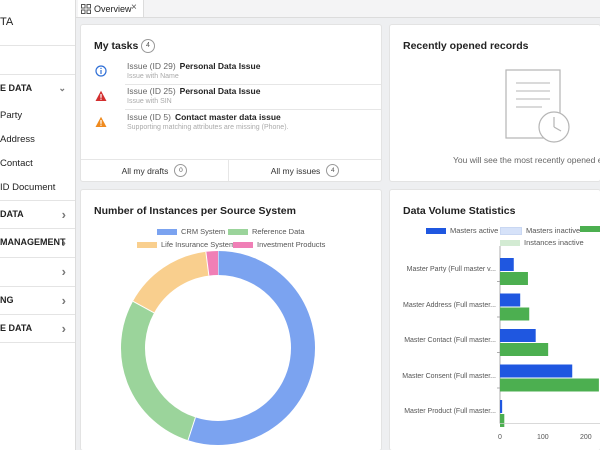 The height and width of the screenshot is (450, 600). What do you see at coordinates (62, 87) in the screenshot?
I see `chevron-down-icon: ⌄` at bounding box center [62, 87].